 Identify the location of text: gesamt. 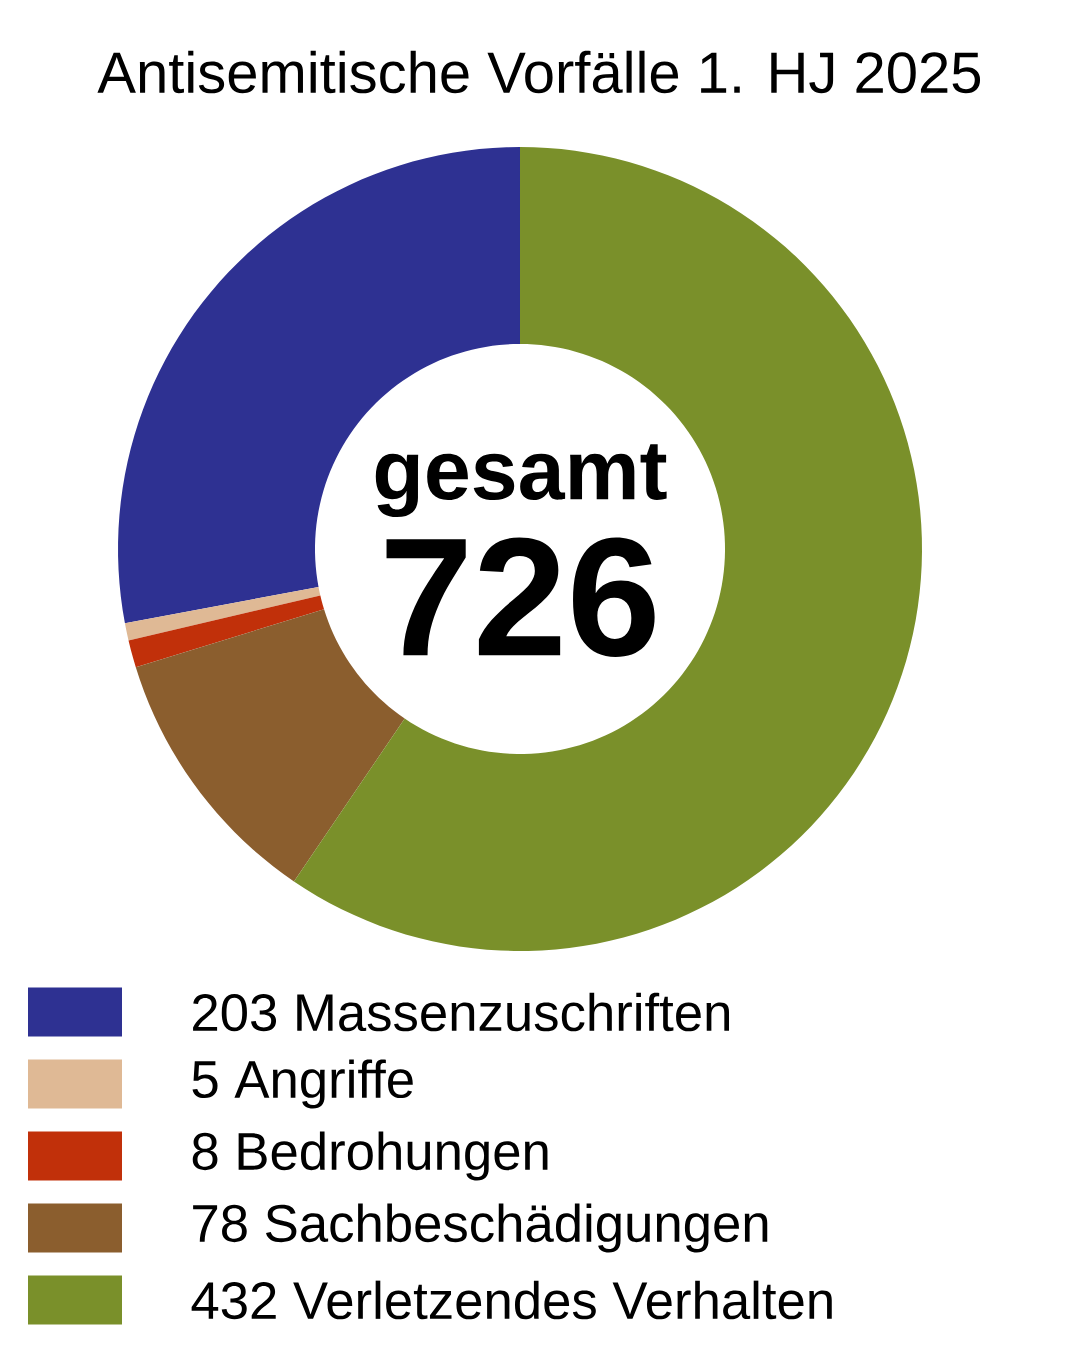
(521, 481).